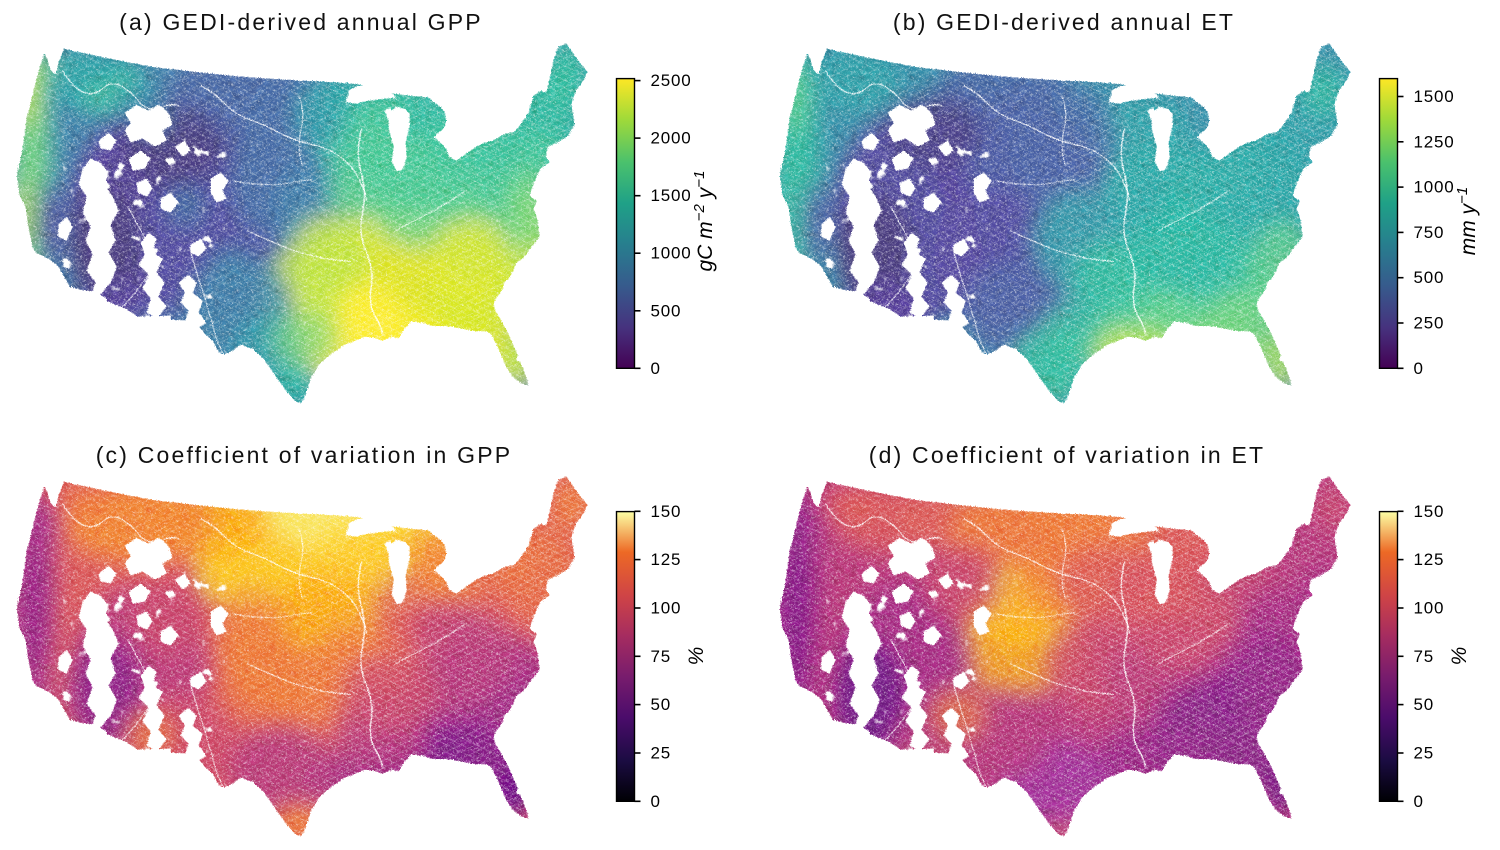  What do you see at coordinates (1434, 141) in the screenshot?
I see `svg-text: 1250` at bounding box center [1434, 141].